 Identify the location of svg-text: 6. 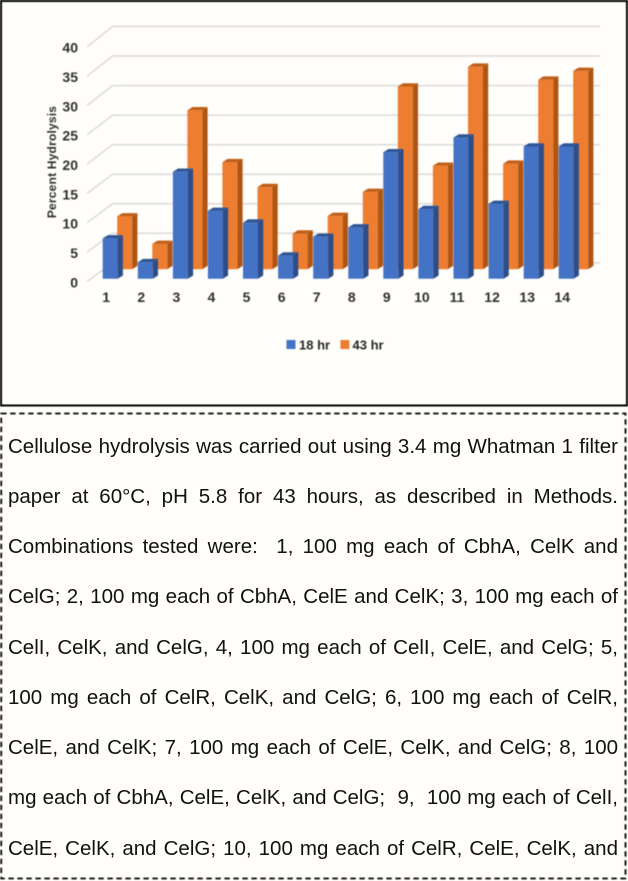
(282, 297).